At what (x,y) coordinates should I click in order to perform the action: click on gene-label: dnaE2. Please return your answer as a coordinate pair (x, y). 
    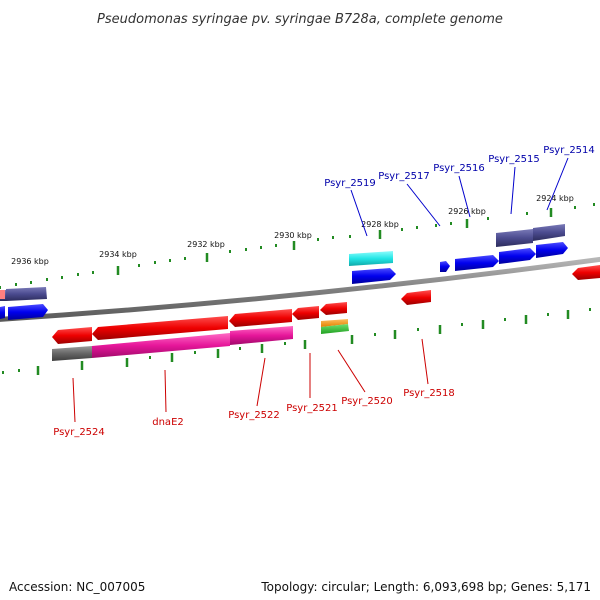
    Looking at the image, I should click on (168, 422).